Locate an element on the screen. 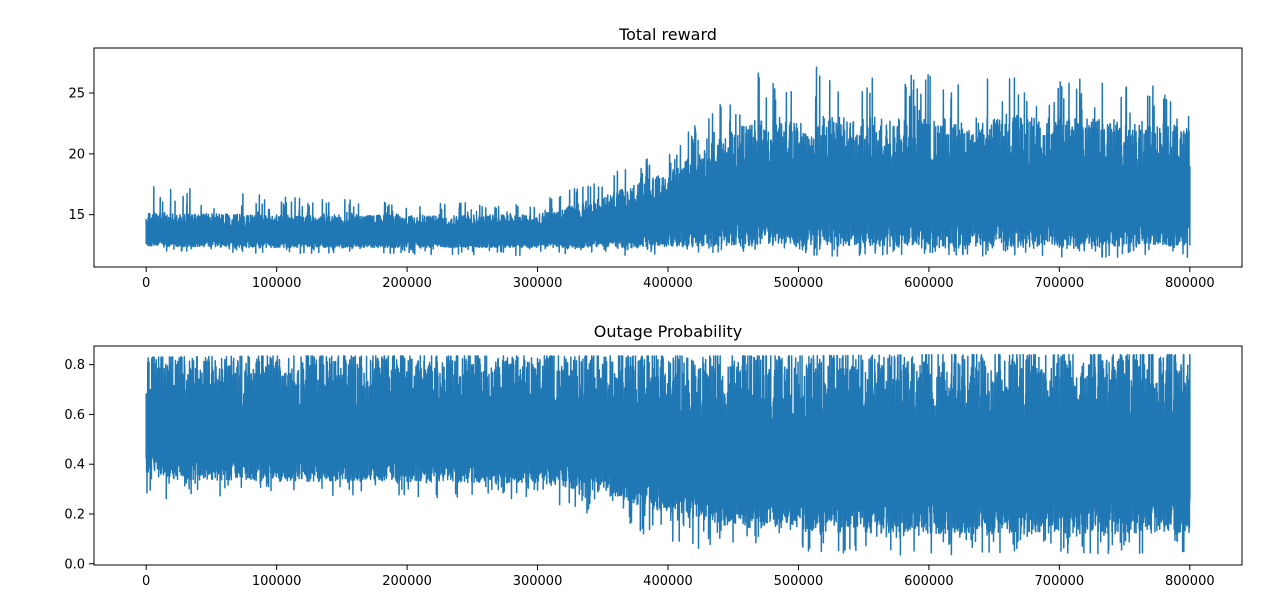 Image resolution: width=1280 pixels, height=615 pixels. y-tick-label: 0.2 is located at coordinates (74, 514).